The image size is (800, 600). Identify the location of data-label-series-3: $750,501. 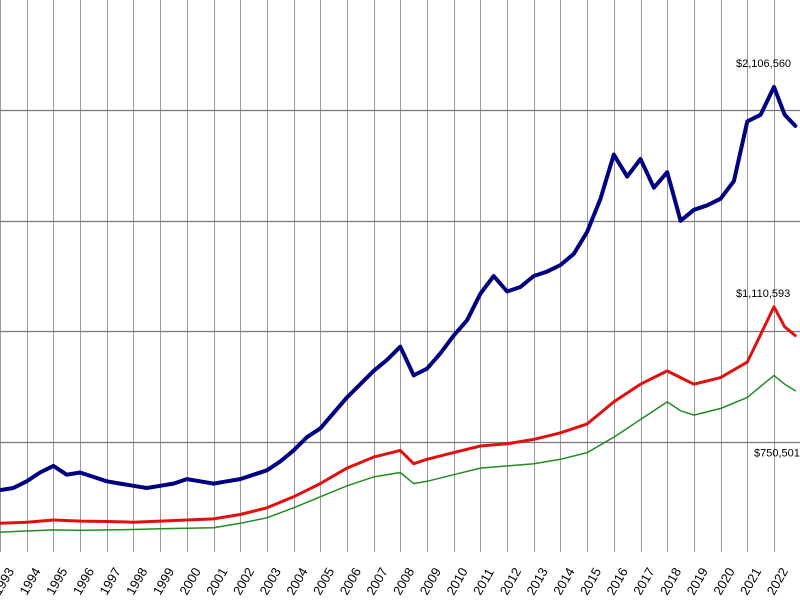
(777, 453).